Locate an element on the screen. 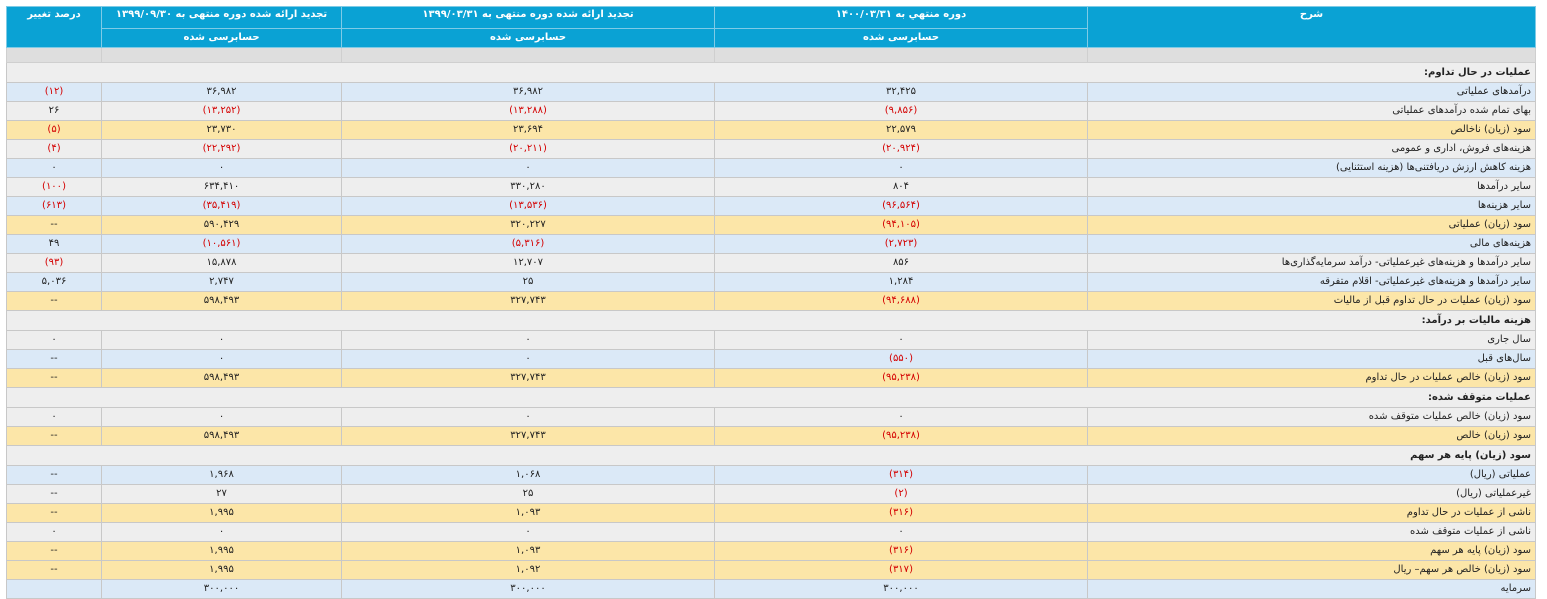 This screenshot has height=599, width=1547. value-1400: ۲۲,۵۷۹ is located at coordinates (901, 130).